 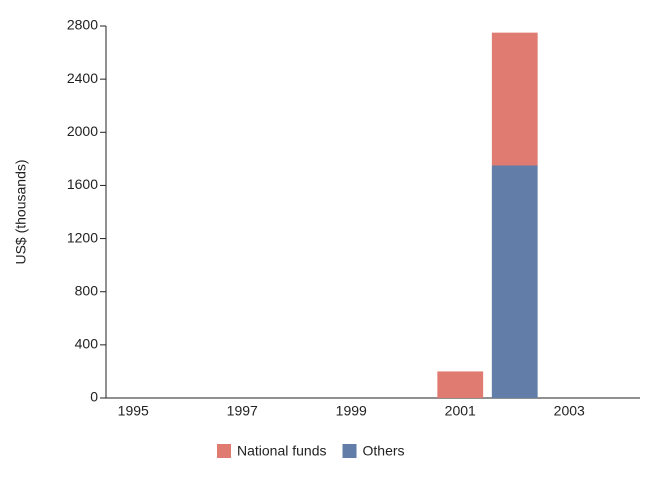 I want to click on x-tick-label: 1995, so click(x=133, y=411).